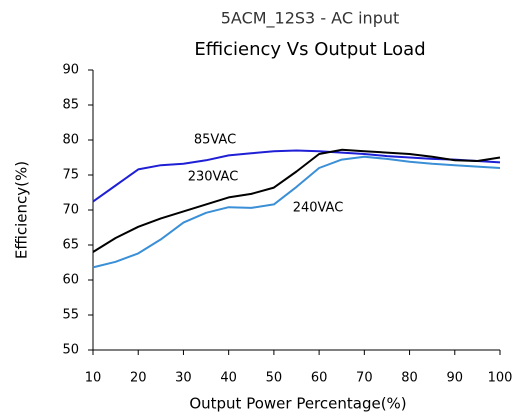 Image resolution: width=520 pixels, height=414 pixels. Describe the element at coordinates (455, 378) in the screenshot. I see `x-tick-label: 90` at that location.